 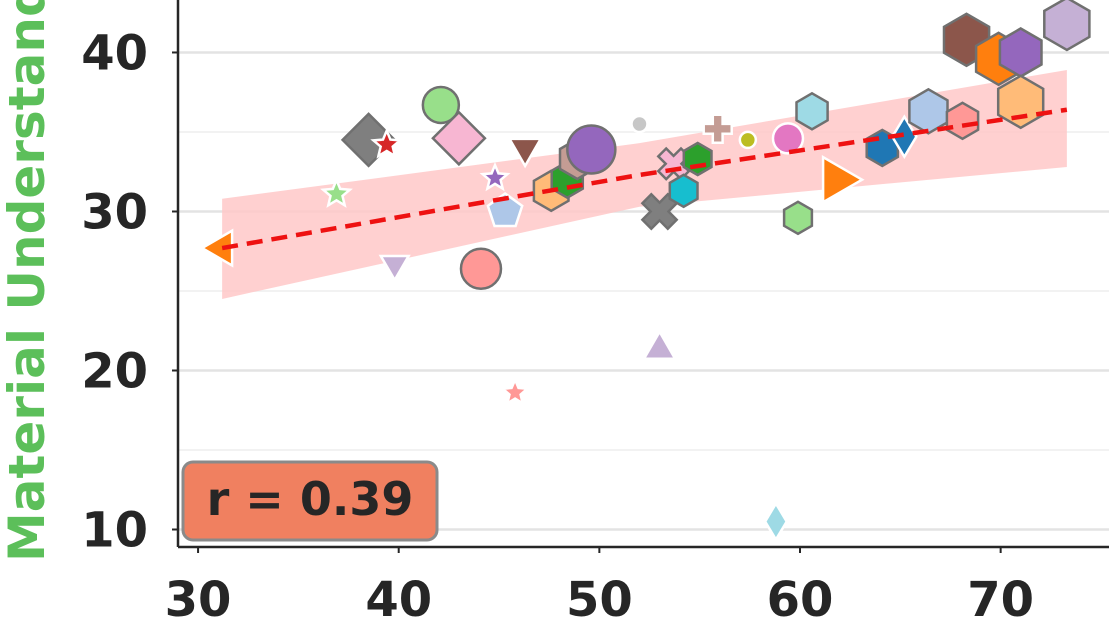 What do you see at coordinates (198, 600) in the screenshot?
I see `x-tick-label: 30` at bounding box center [198, 600].